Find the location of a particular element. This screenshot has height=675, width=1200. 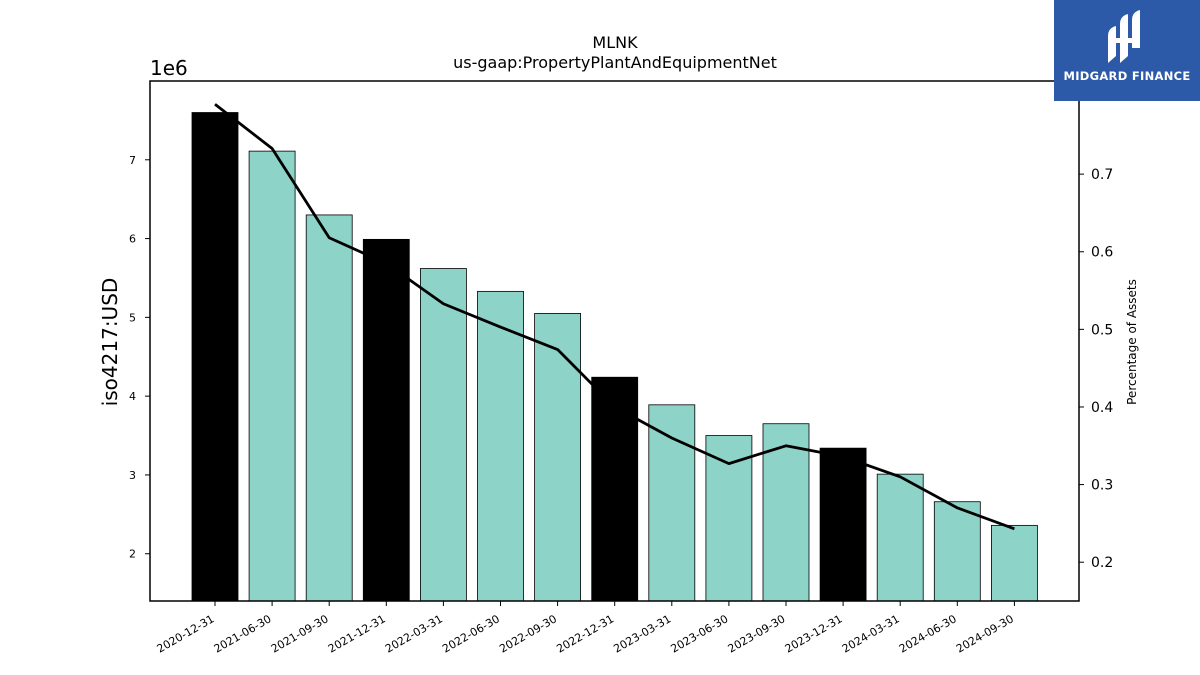

y2-tick-label: 0.2 is located at coordinates (1102, 563).